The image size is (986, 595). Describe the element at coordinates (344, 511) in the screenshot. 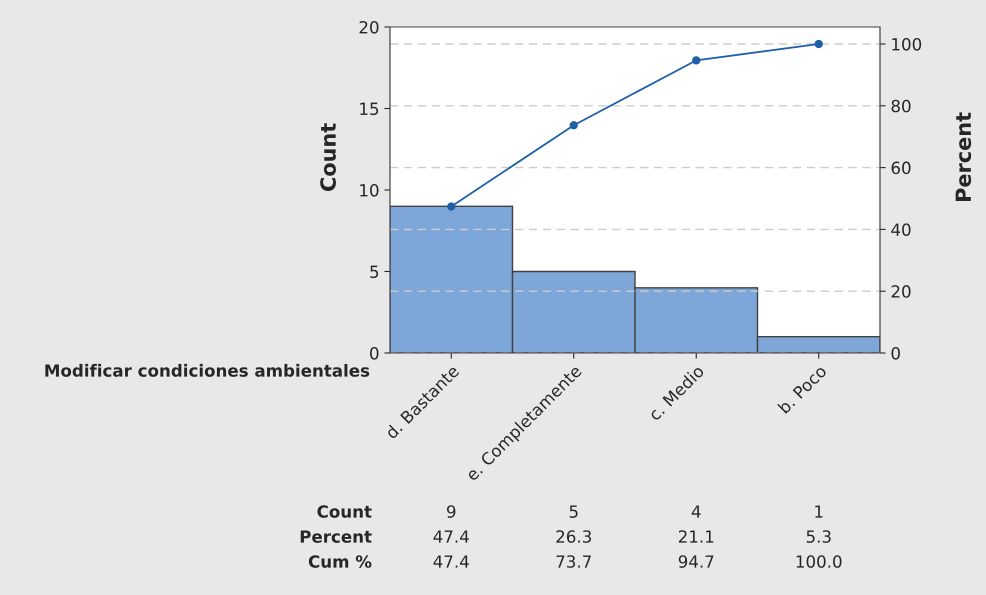

I see `text: Count` at that location.